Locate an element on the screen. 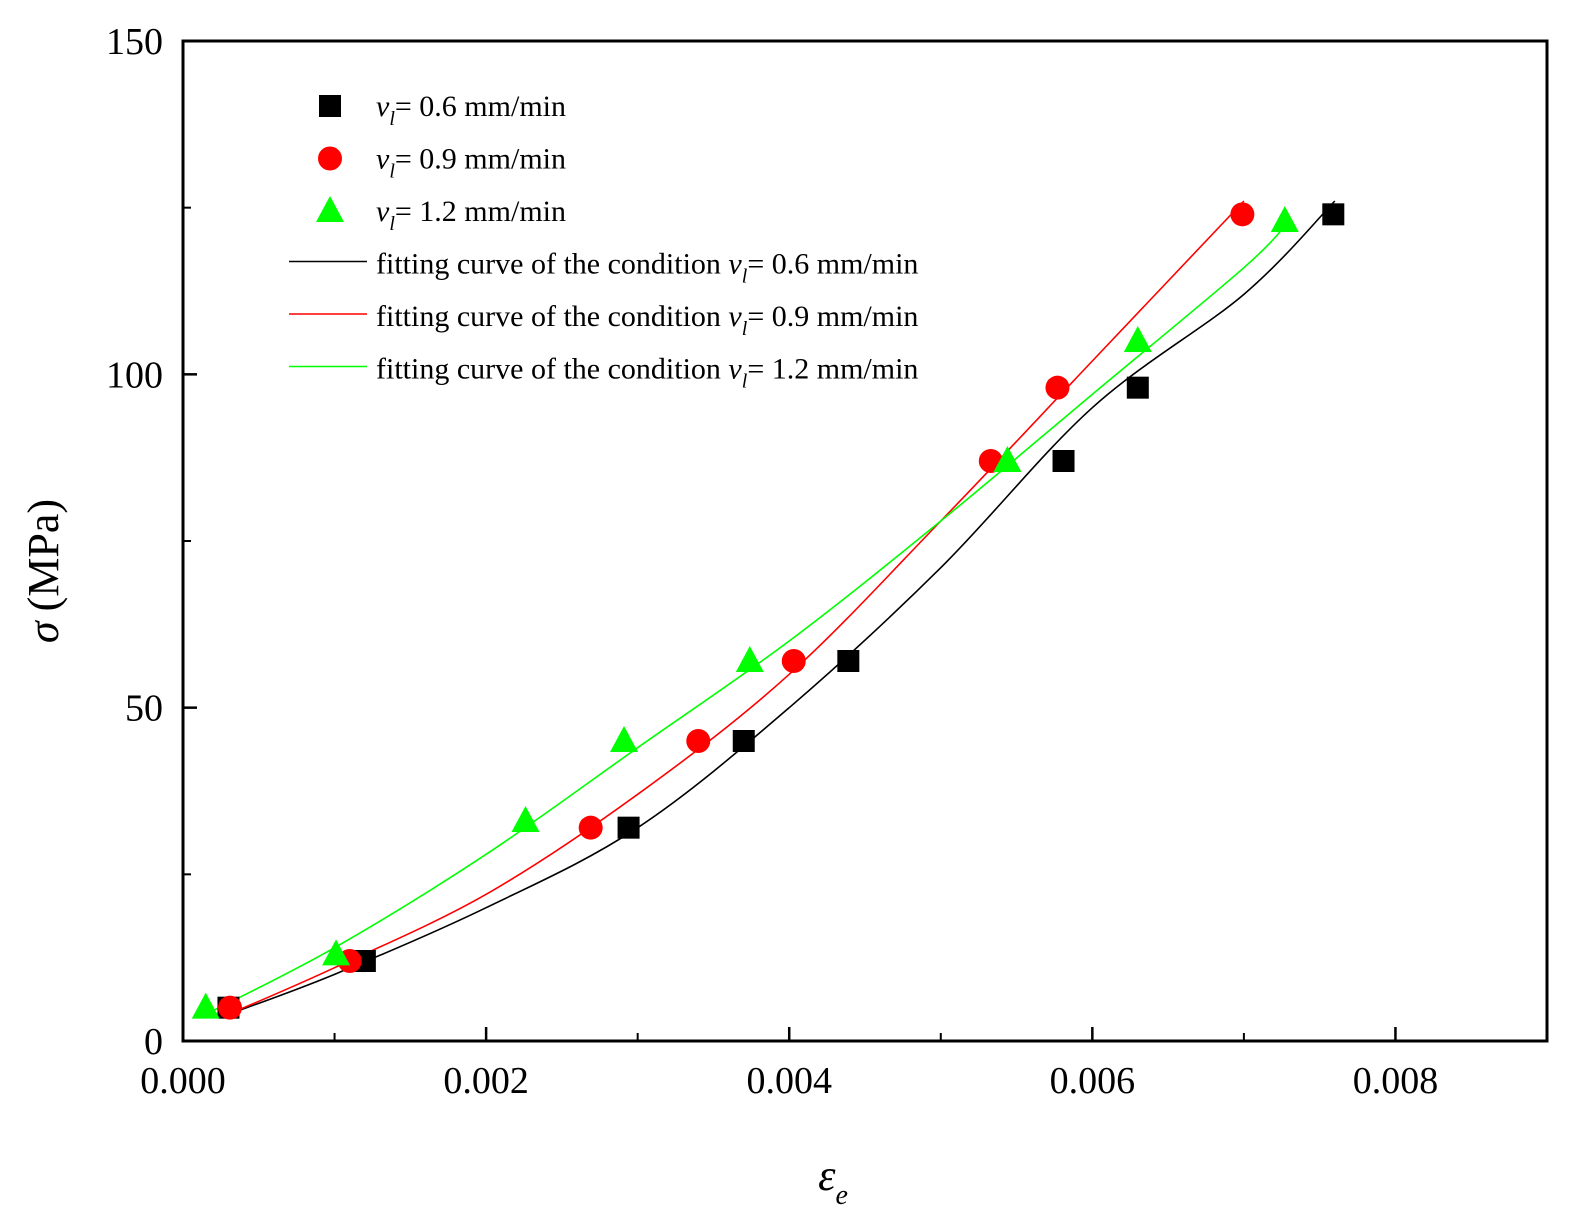 The width and height of the screenshot is (1569, 1224). y-tick-label: 0 is located at coordinates (153, 1042).